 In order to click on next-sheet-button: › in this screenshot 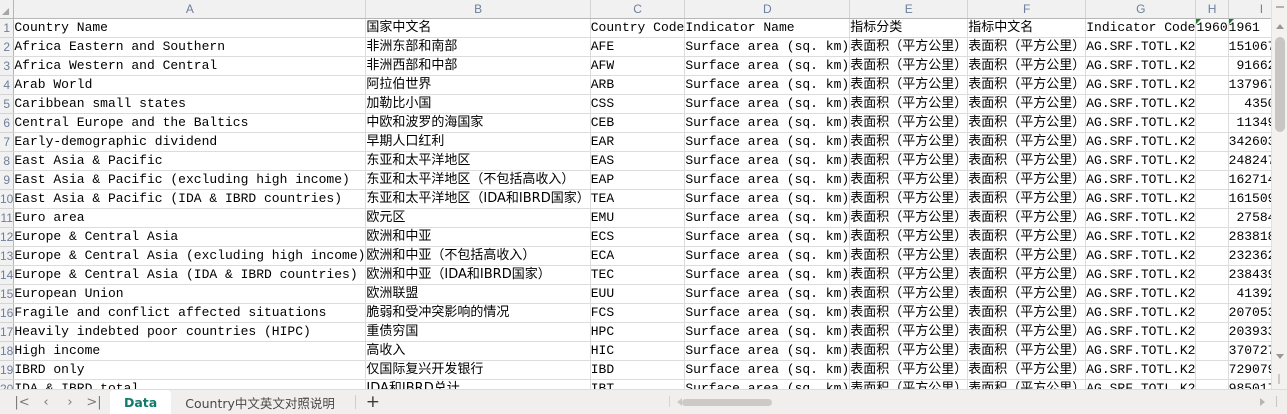, I will do `click(70, 402)`.